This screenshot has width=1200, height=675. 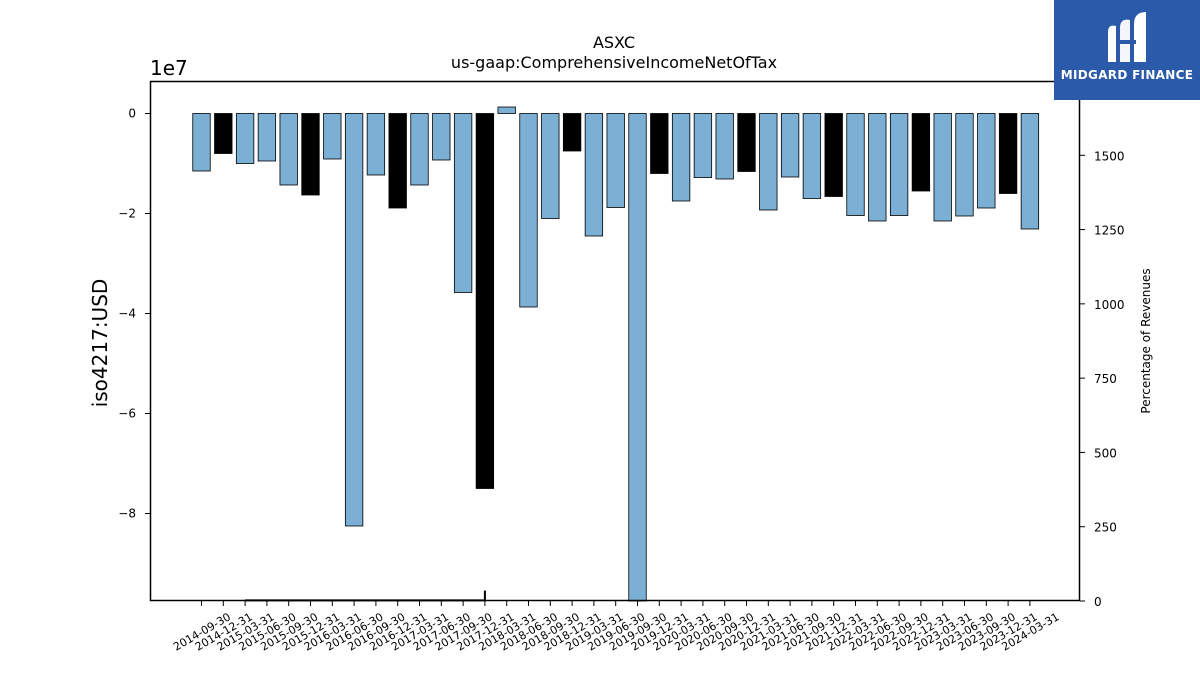 I want to click on y2-tick-label: 750, so click(x=1105, y=379).